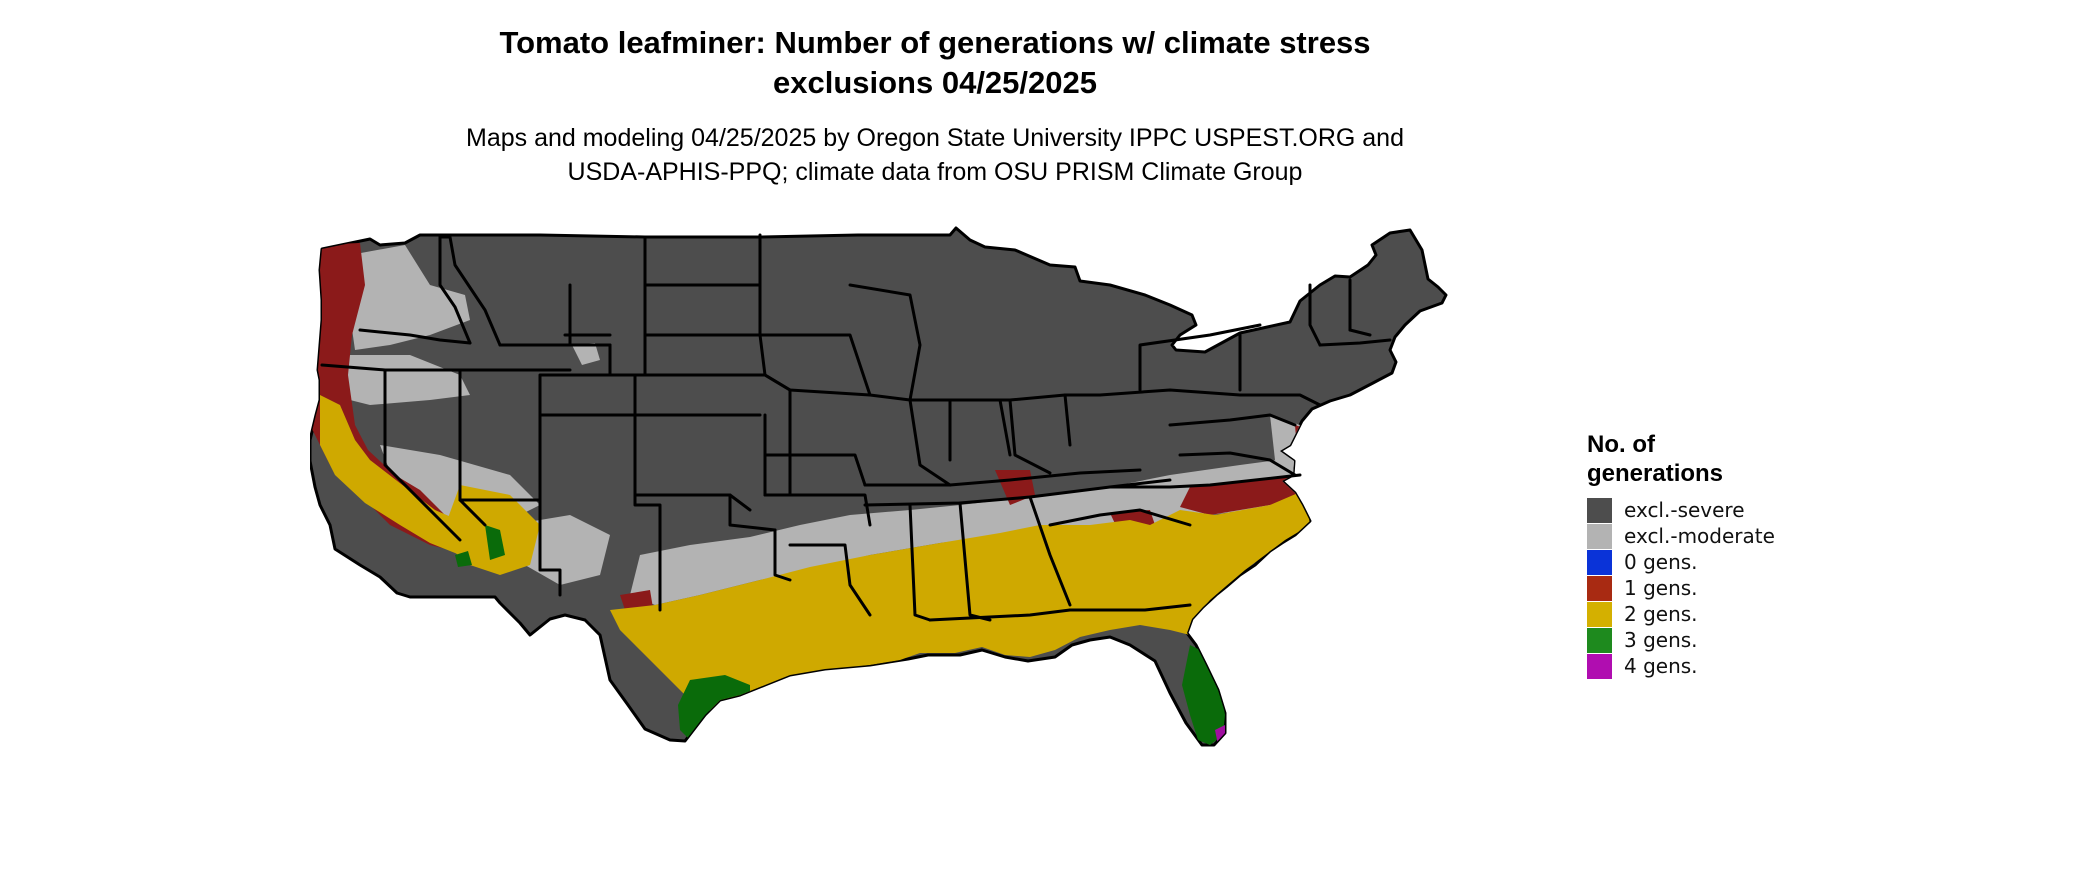  I want to click on moderate-zone-oregon, so click(407, 380).